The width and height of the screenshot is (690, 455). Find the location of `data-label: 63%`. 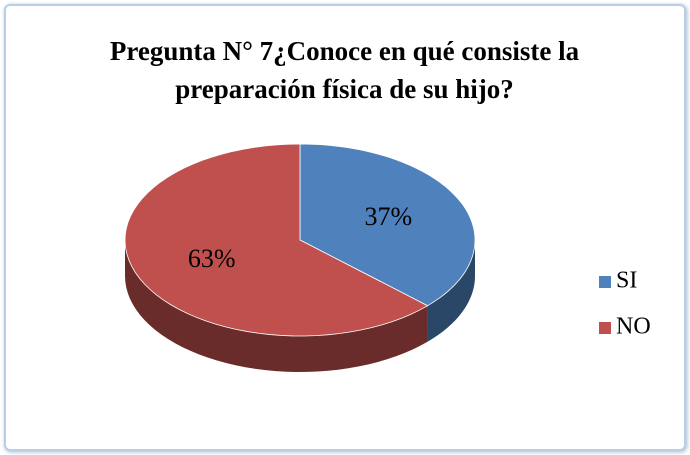

data-label: 63% is located at coordinates (212, 258).